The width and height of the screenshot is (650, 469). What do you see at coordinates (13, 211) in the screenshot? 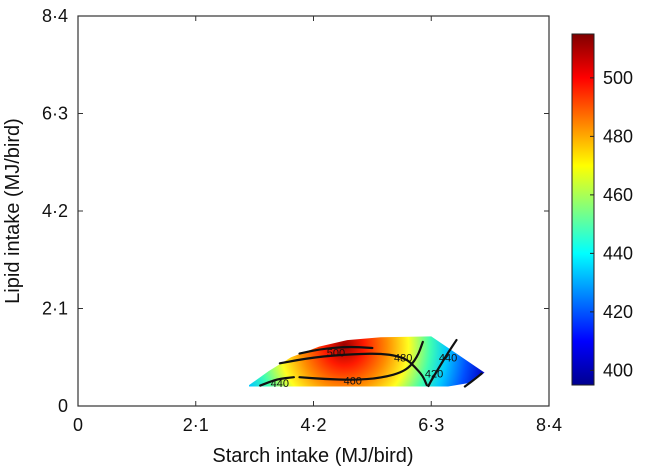
I see `y-axis-title: Lipid intake (MJ/bird)` at bounding box center [13, 211].